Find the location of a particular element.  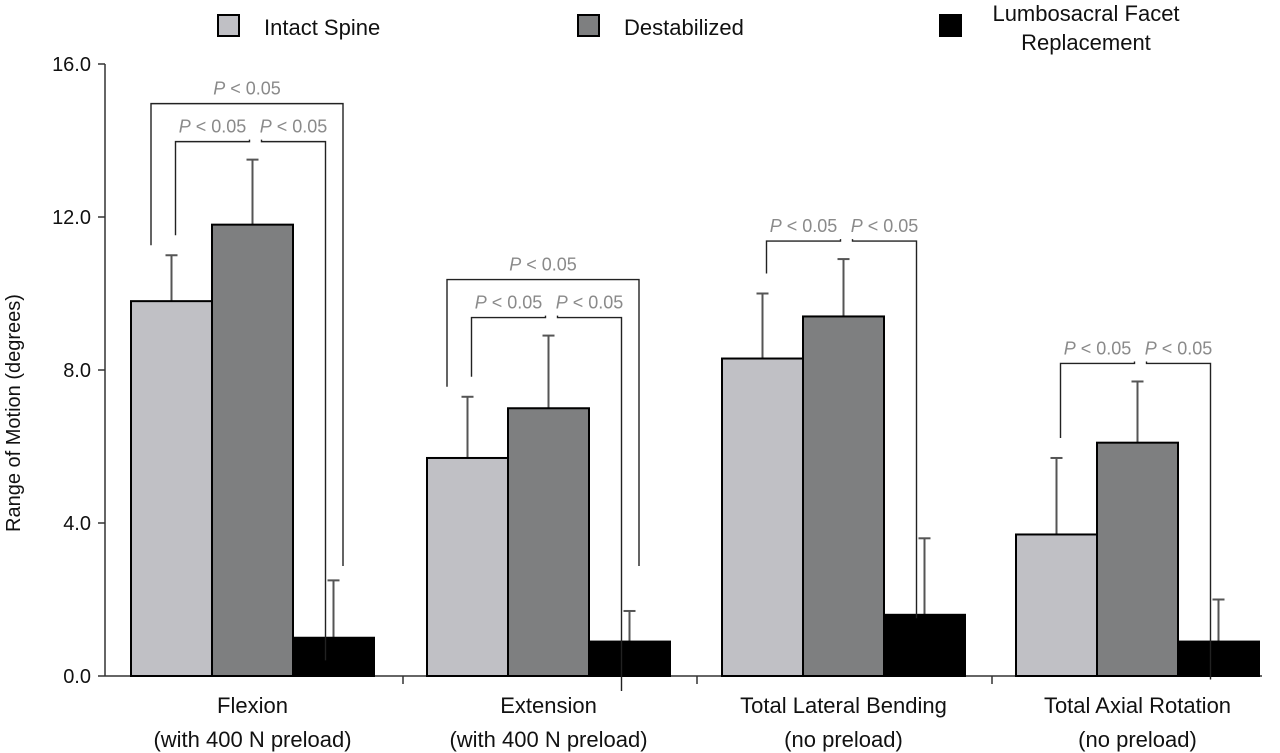

legend-label: Destabilized is located at coordinates (684, 27).